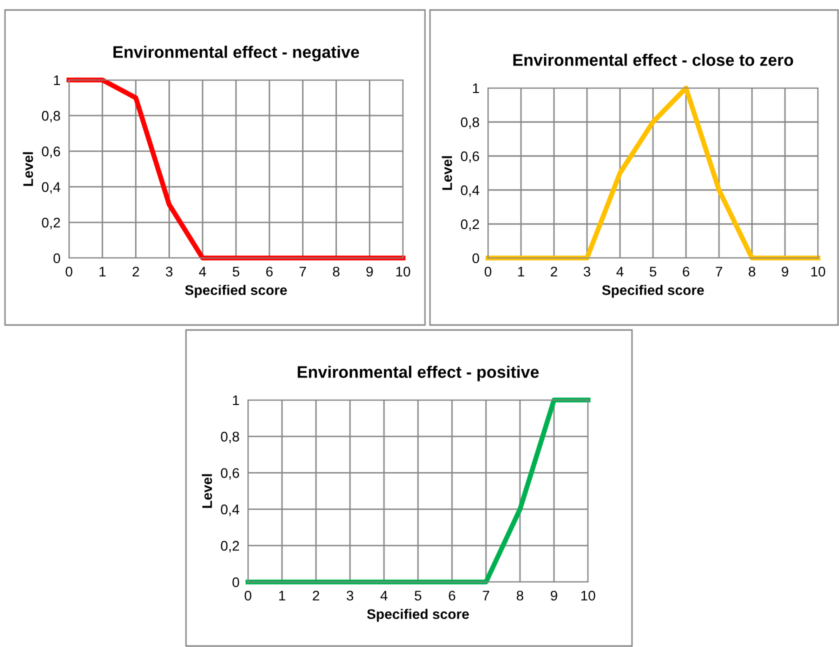 The width and height of the screenshot is (839, 647). I want to click on chart-title: Environmental effect - negative, so click(236, 54).